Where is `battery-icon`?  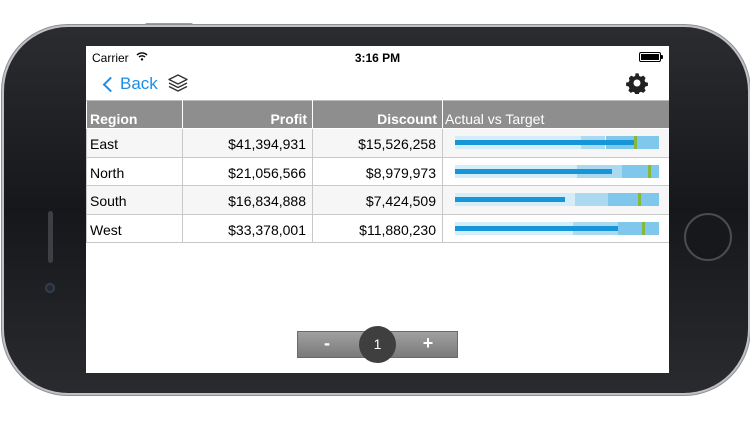 battery-icon is located at coordinates (651, 57).